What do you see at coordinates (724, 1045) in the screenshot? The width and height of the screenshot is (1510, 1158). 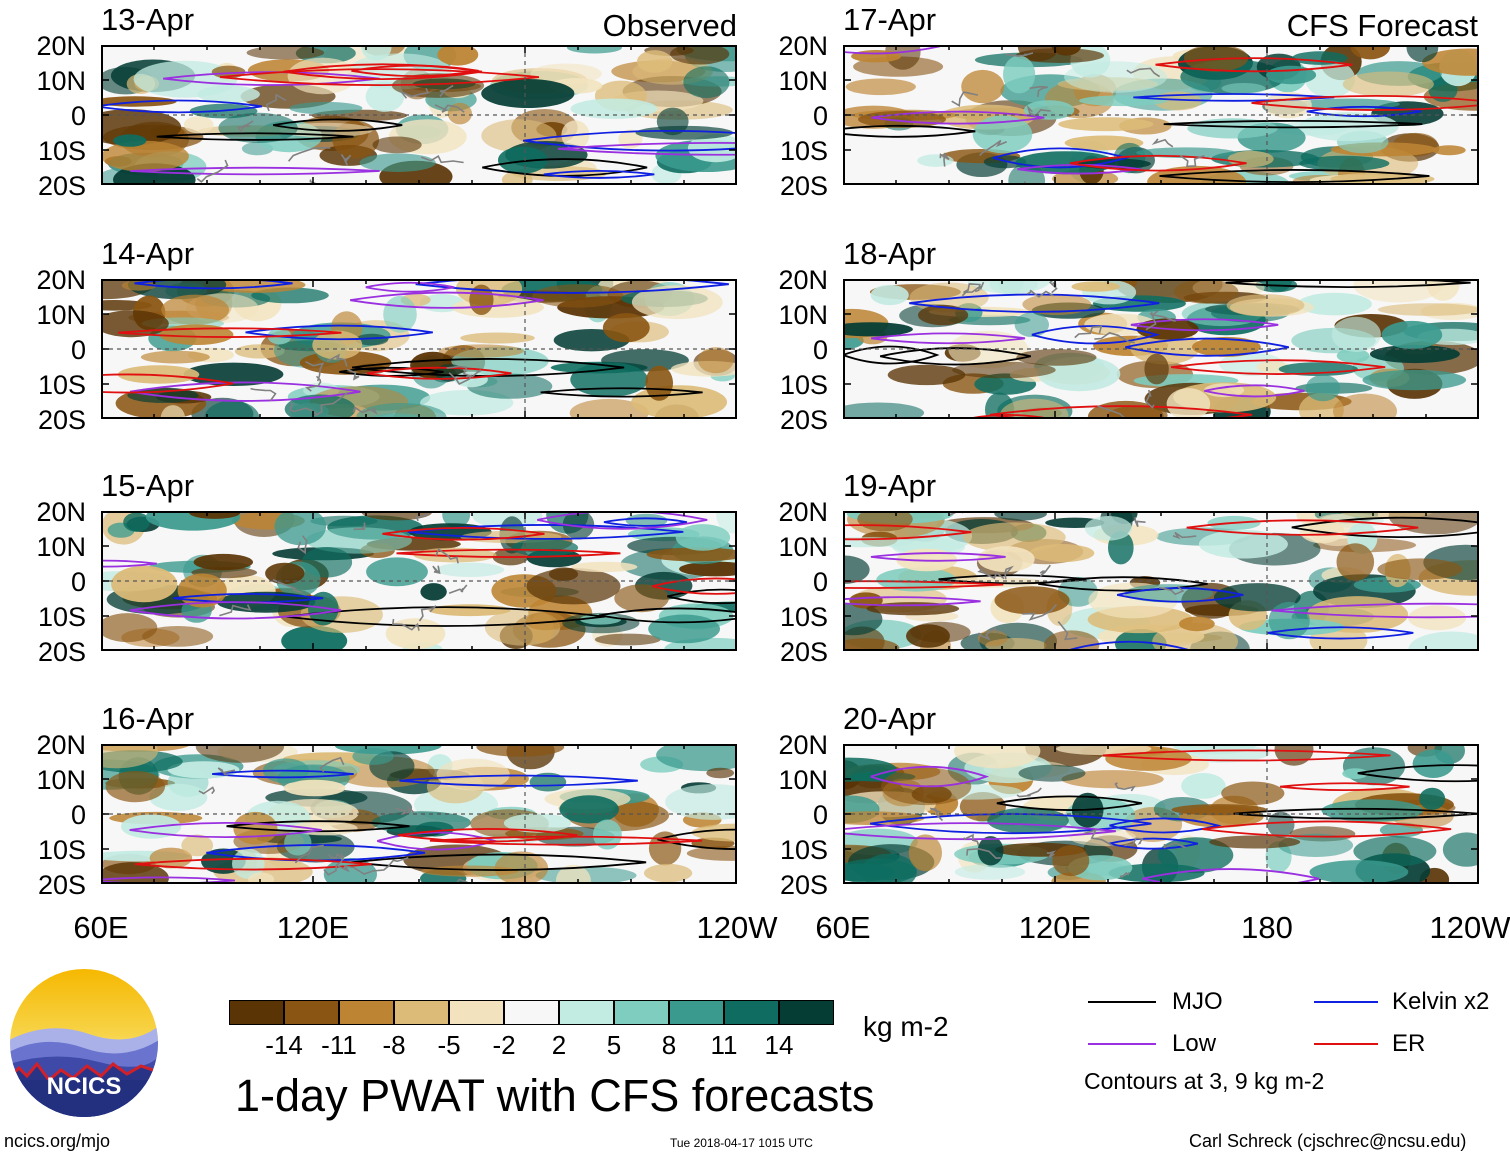 I see `colorbar-tick-label: 11` at bounding box center [724, 1045].